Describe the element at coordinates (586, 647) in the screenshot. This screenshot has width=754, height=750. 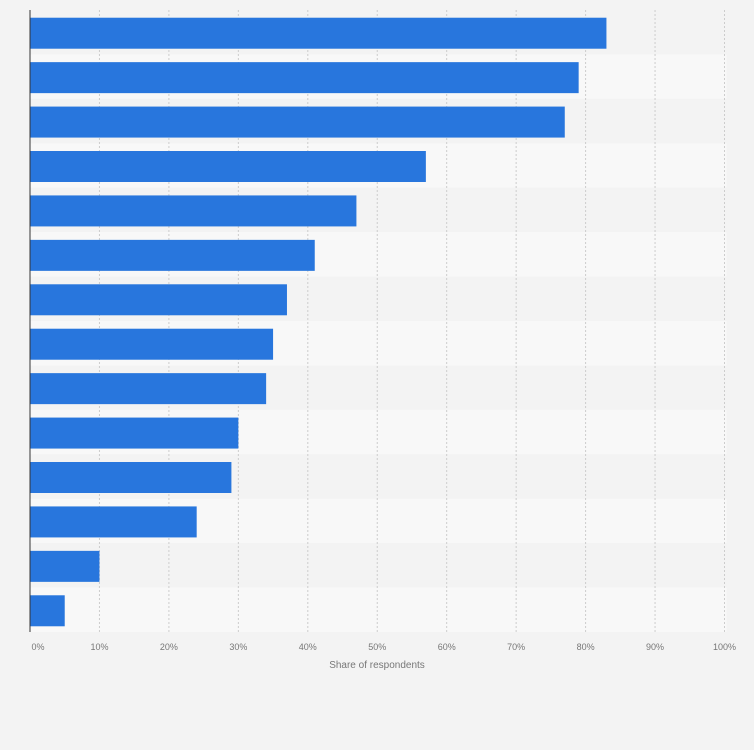
I see `x-tick-label: 80%` at that location.